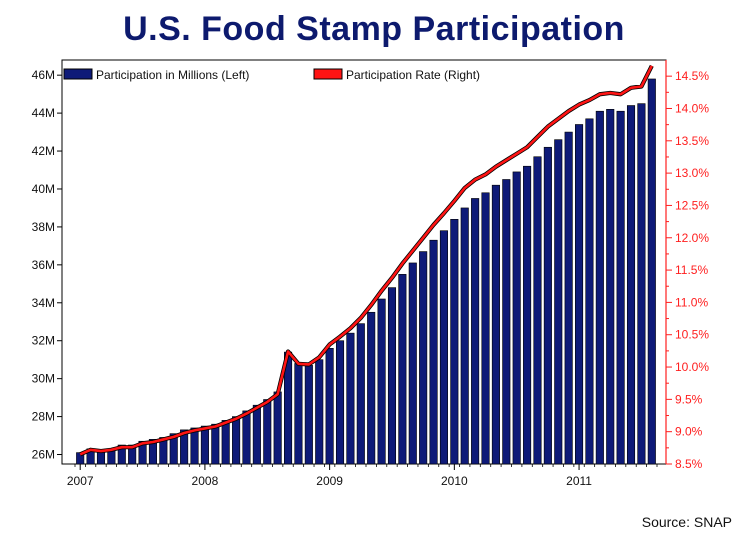 Image resolution: width=748 pixels, height=550 pixels. I want to click on left-tick-label: 26M, so click(43, 455).